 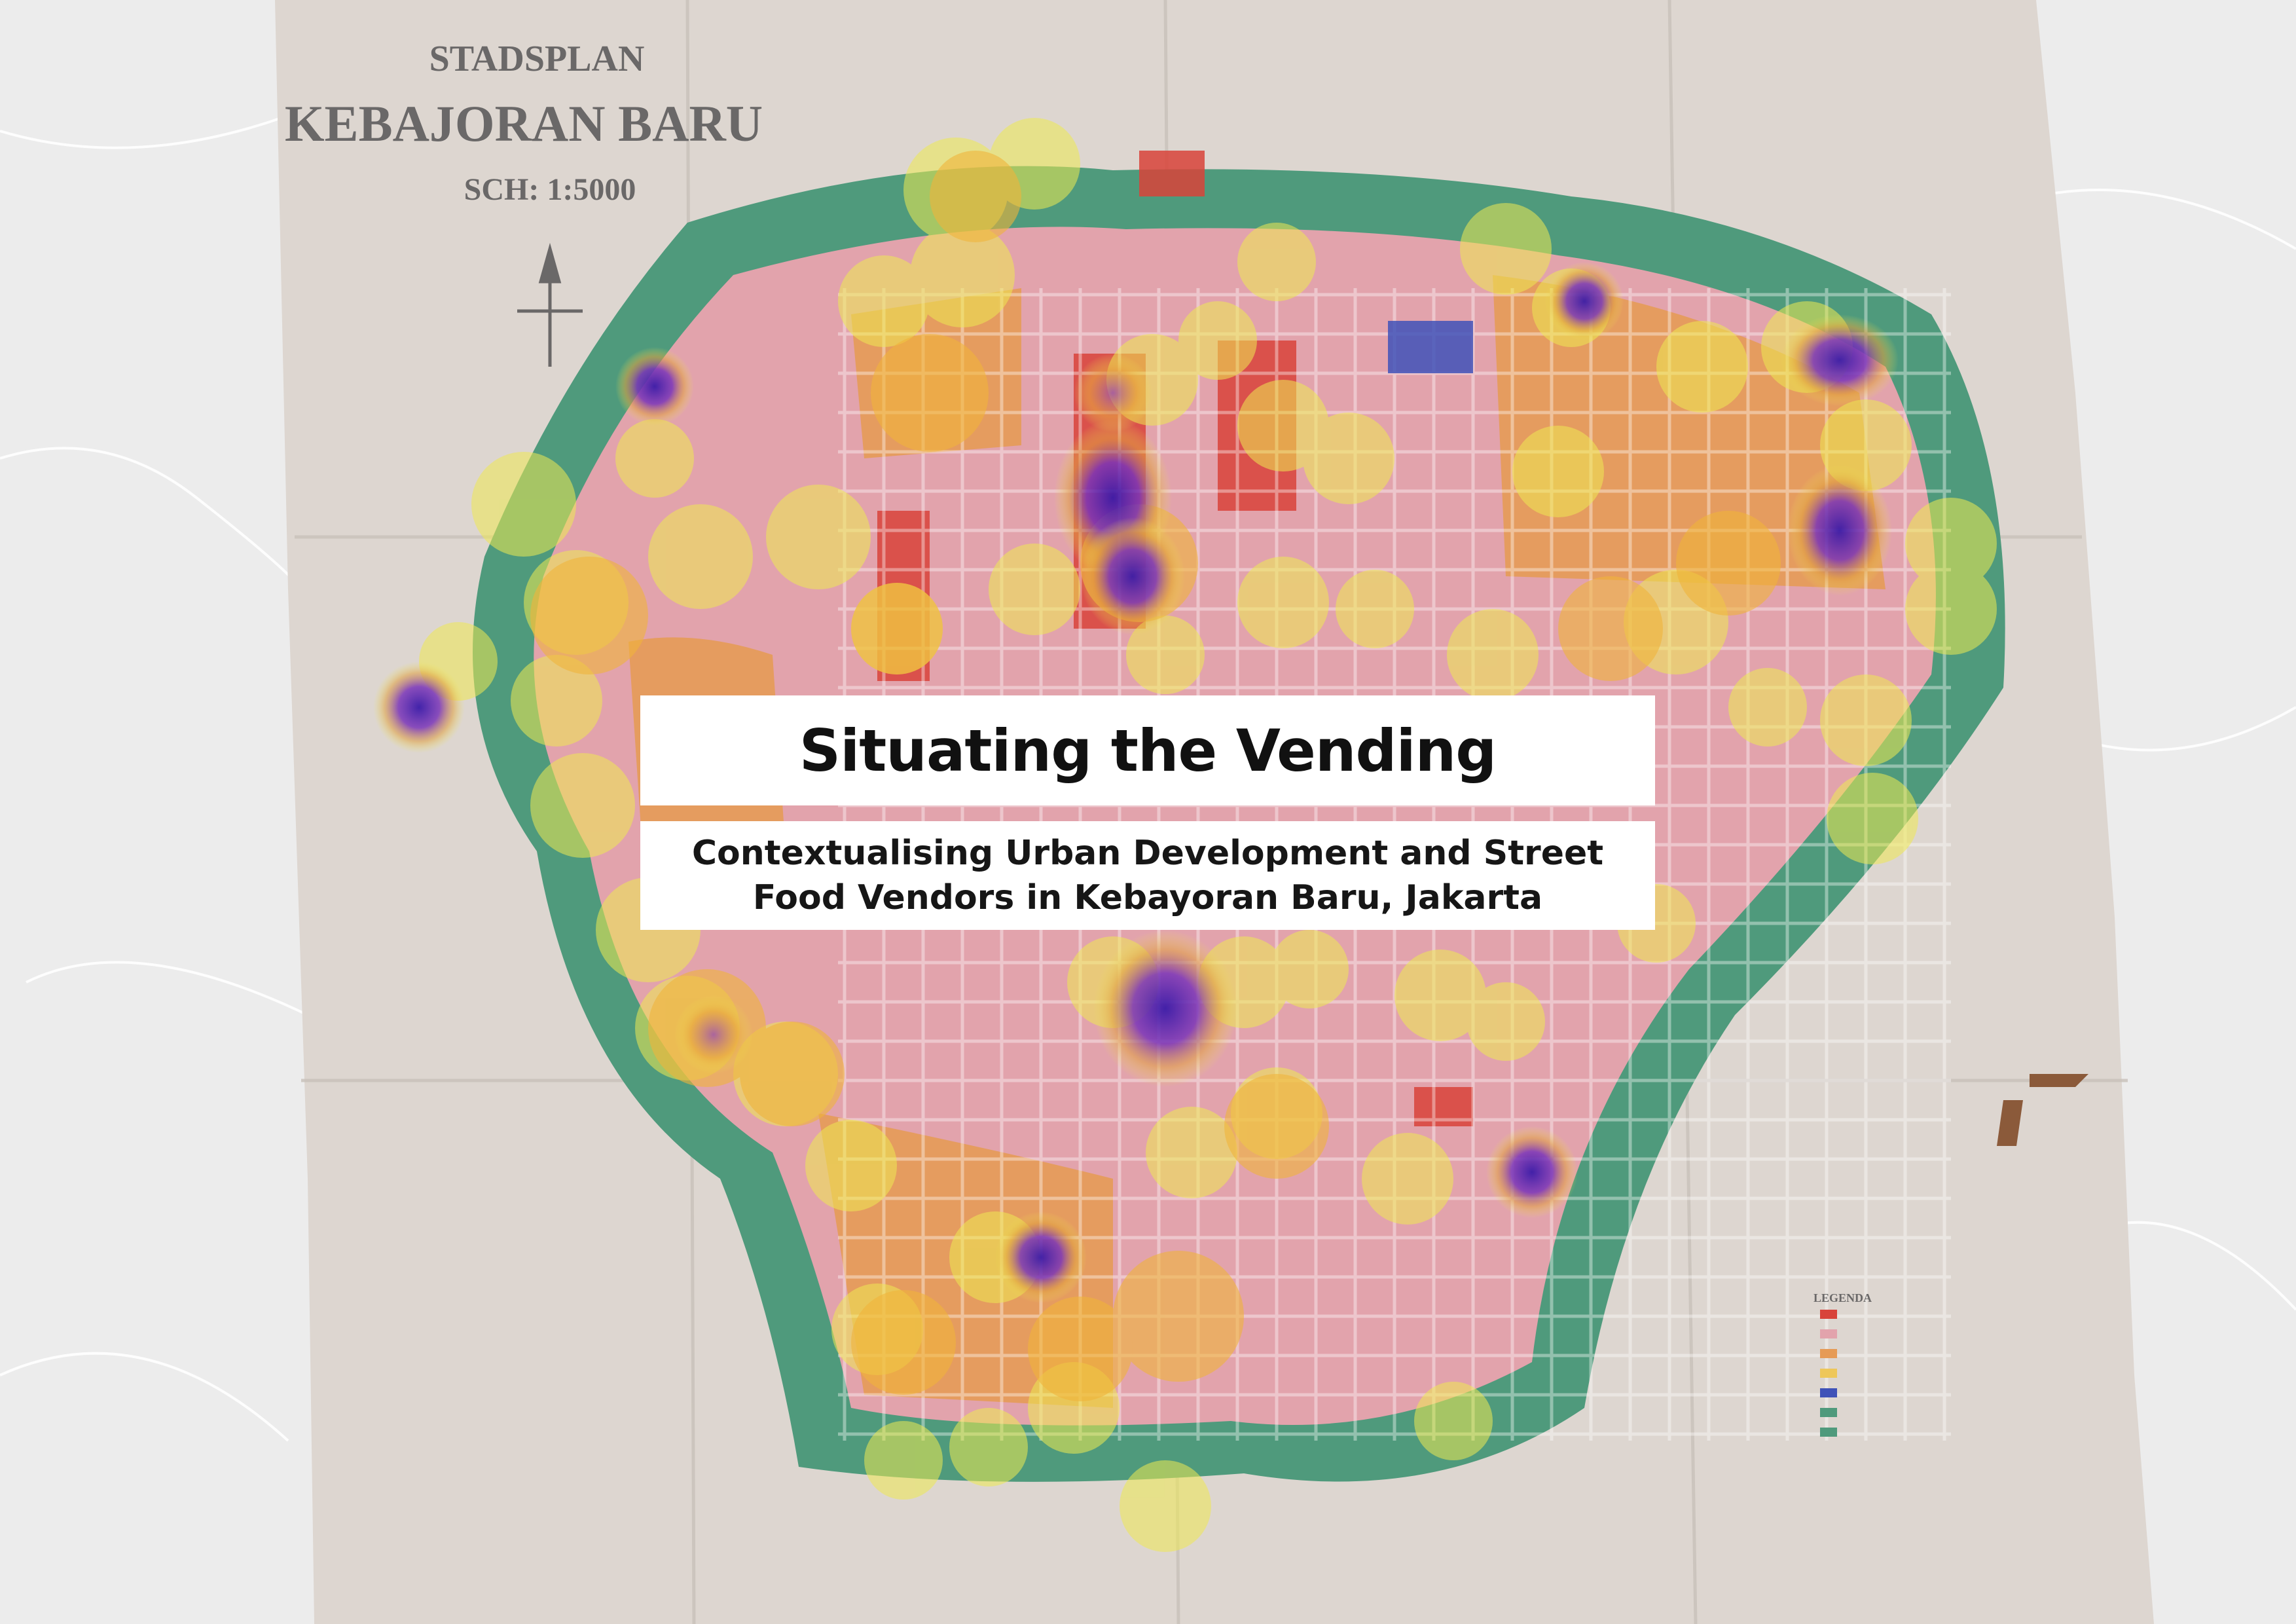 What do you see at coordinates (1147, 897) in the screenshot?
I see `subtitle-line-2: Food Vendors in Kebayoran Baru, Jakarta` at bounding box center [1147, 897].